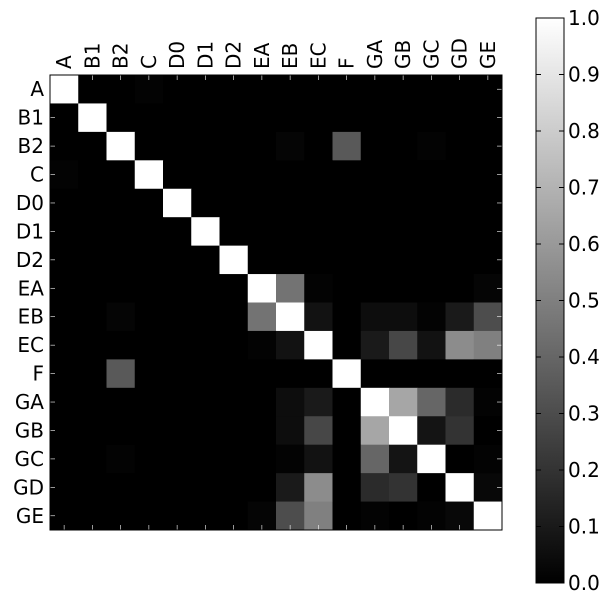 This screenshot has height=599, width=609. I want to click on heatmap-cell-gc-f, so click(347, 459).